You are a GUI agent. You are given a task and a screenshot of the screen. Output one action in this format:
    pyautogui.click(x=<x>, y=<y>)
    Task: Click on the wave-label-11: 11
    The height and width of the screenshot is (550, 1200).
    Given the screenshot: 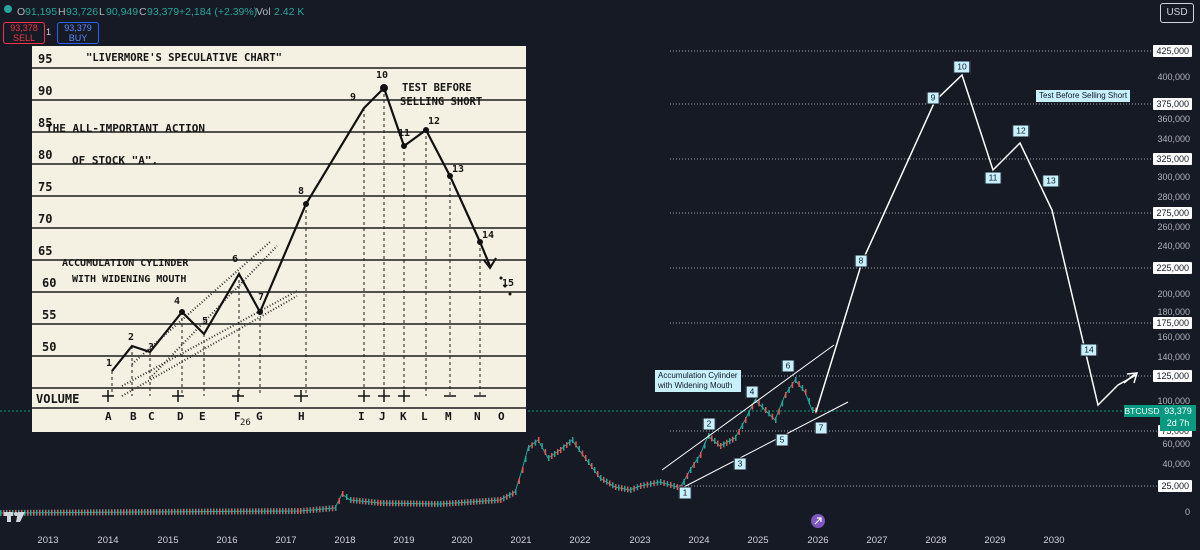 What is the action you would take?
    pyautogui.click(x=993, y=178)
    